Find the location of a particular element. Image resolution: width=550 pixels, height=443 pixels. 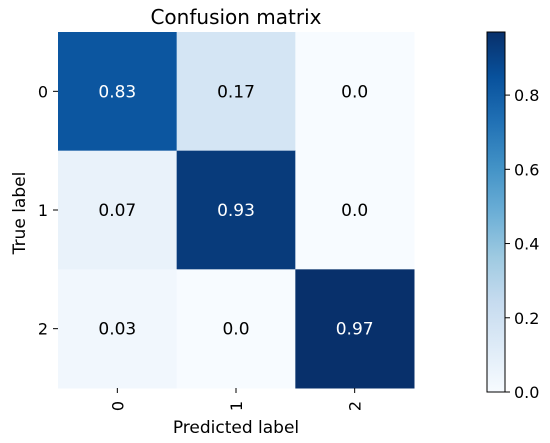

y-tick-label-1: 1 is located at coordinates (43, 210).